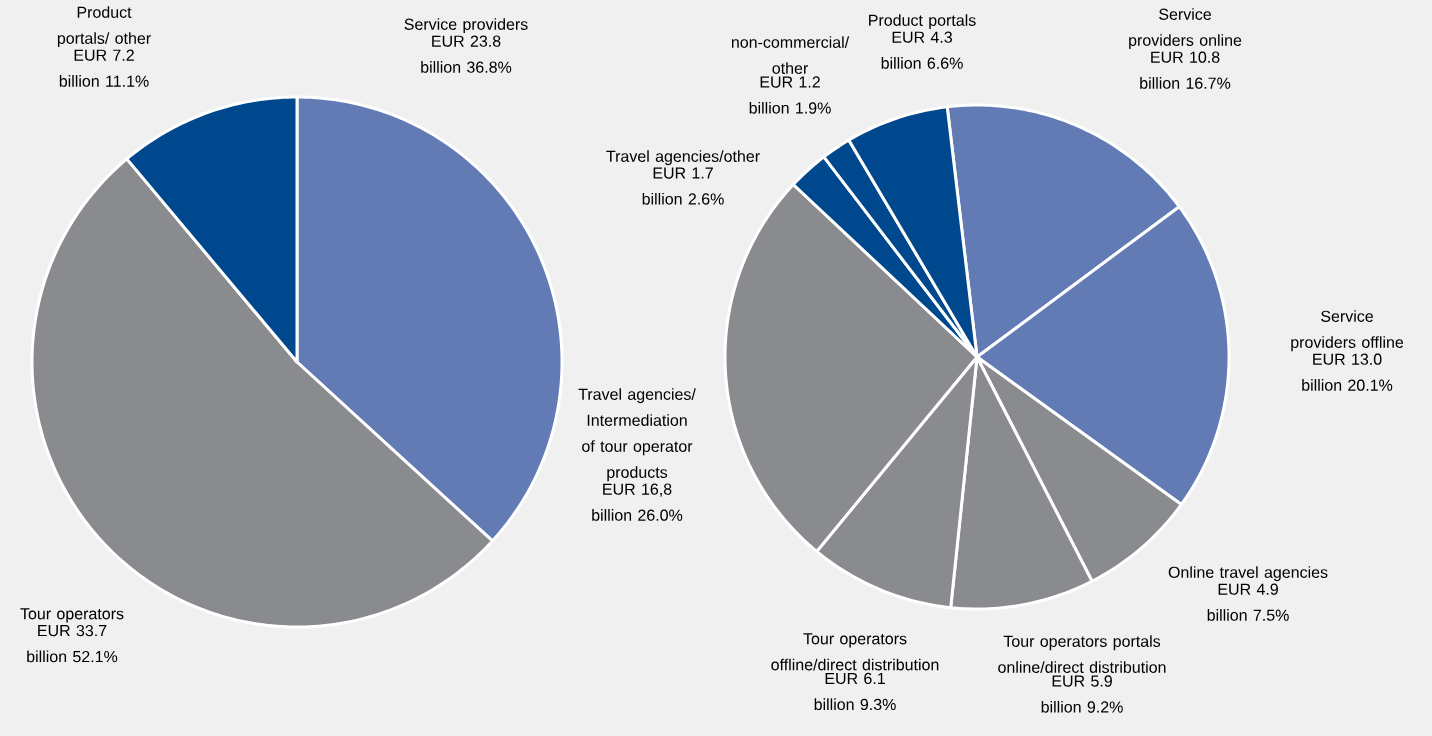  I want to click on slice-label: Service providers online, so click(1185, 29).